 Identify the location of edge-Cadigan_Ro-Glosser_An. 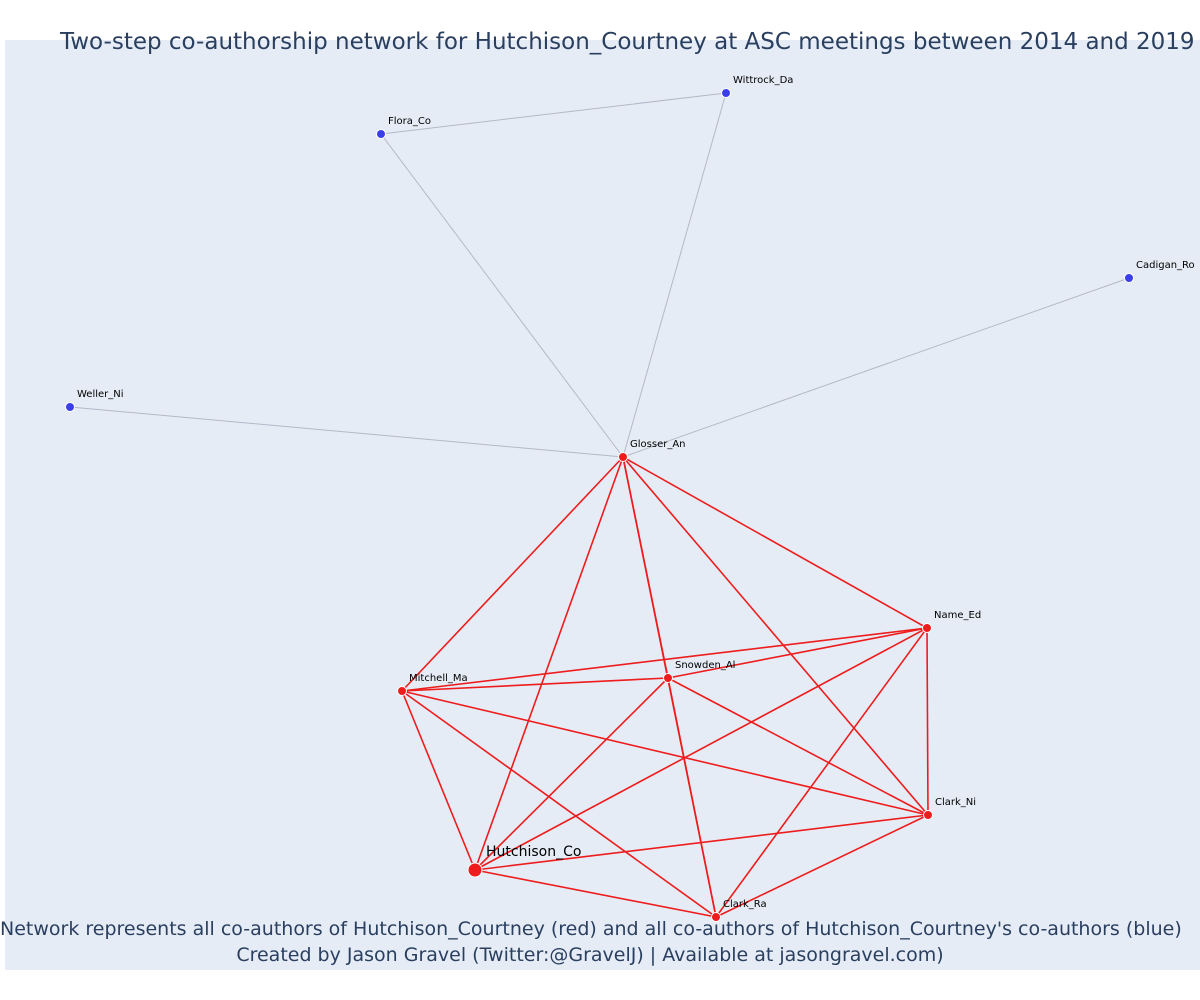
(876, 367).